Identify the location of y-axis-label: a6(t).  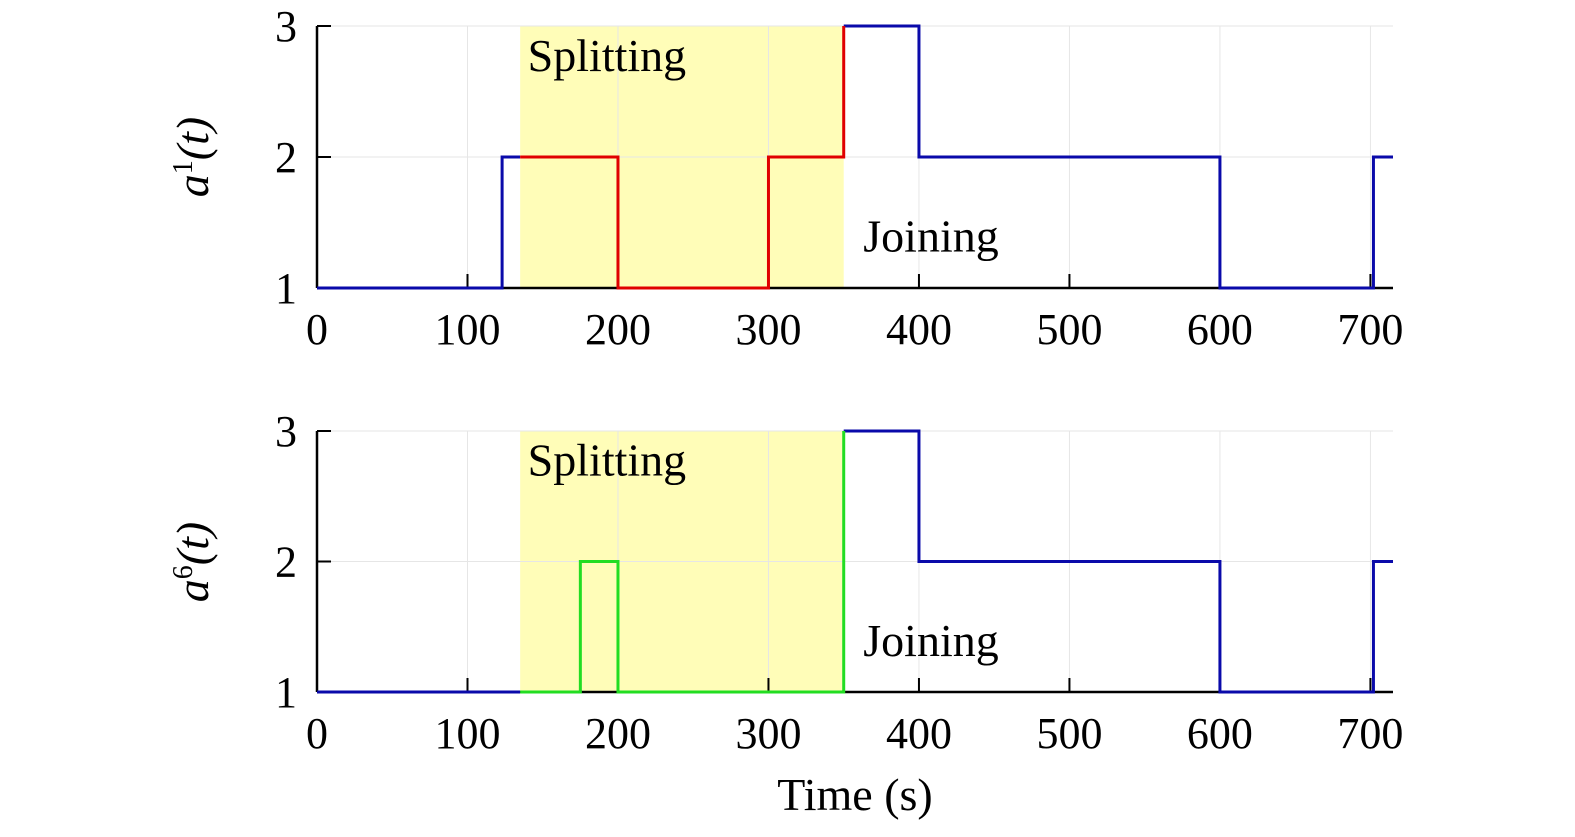
(192, 562).